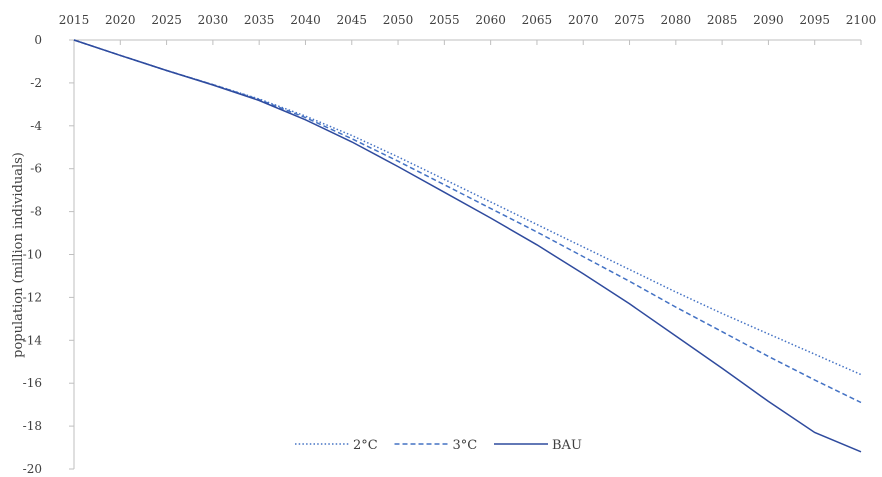 This screenshot has height=477, width=882. What do you see at coordinates (48, 254) in the screenshot?
I see `y-axis-ticks: 0 -2 -4 -6 -8 -10 -12 -14 -16 -18 -20` at bounding box center [48, 254].